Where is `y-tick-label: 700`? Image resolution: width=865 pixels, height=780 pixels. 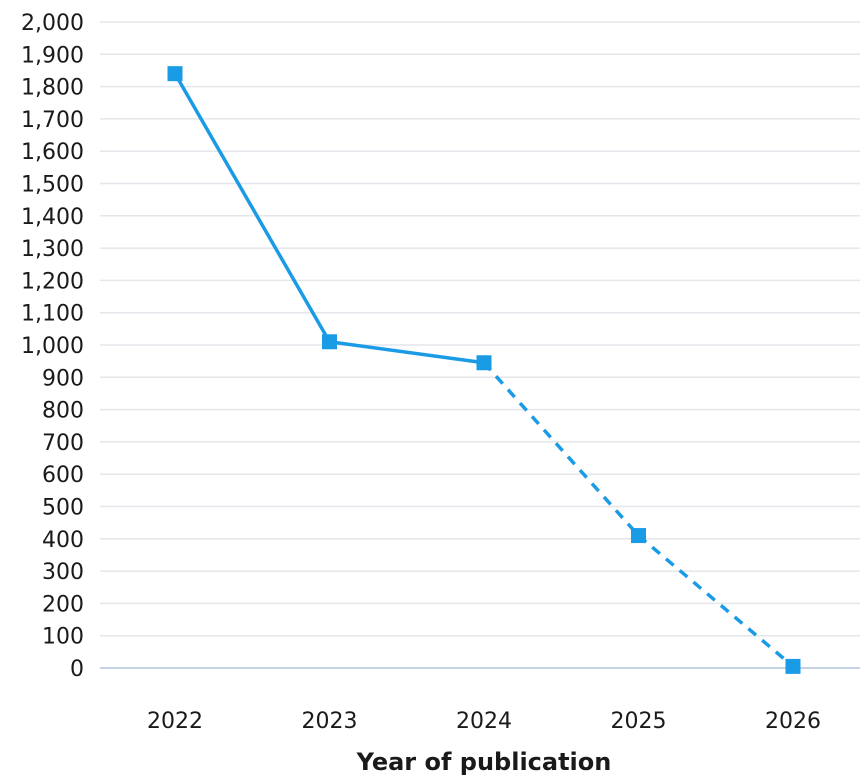
y-tick-label: 700 is located at coordinates (63, 443).